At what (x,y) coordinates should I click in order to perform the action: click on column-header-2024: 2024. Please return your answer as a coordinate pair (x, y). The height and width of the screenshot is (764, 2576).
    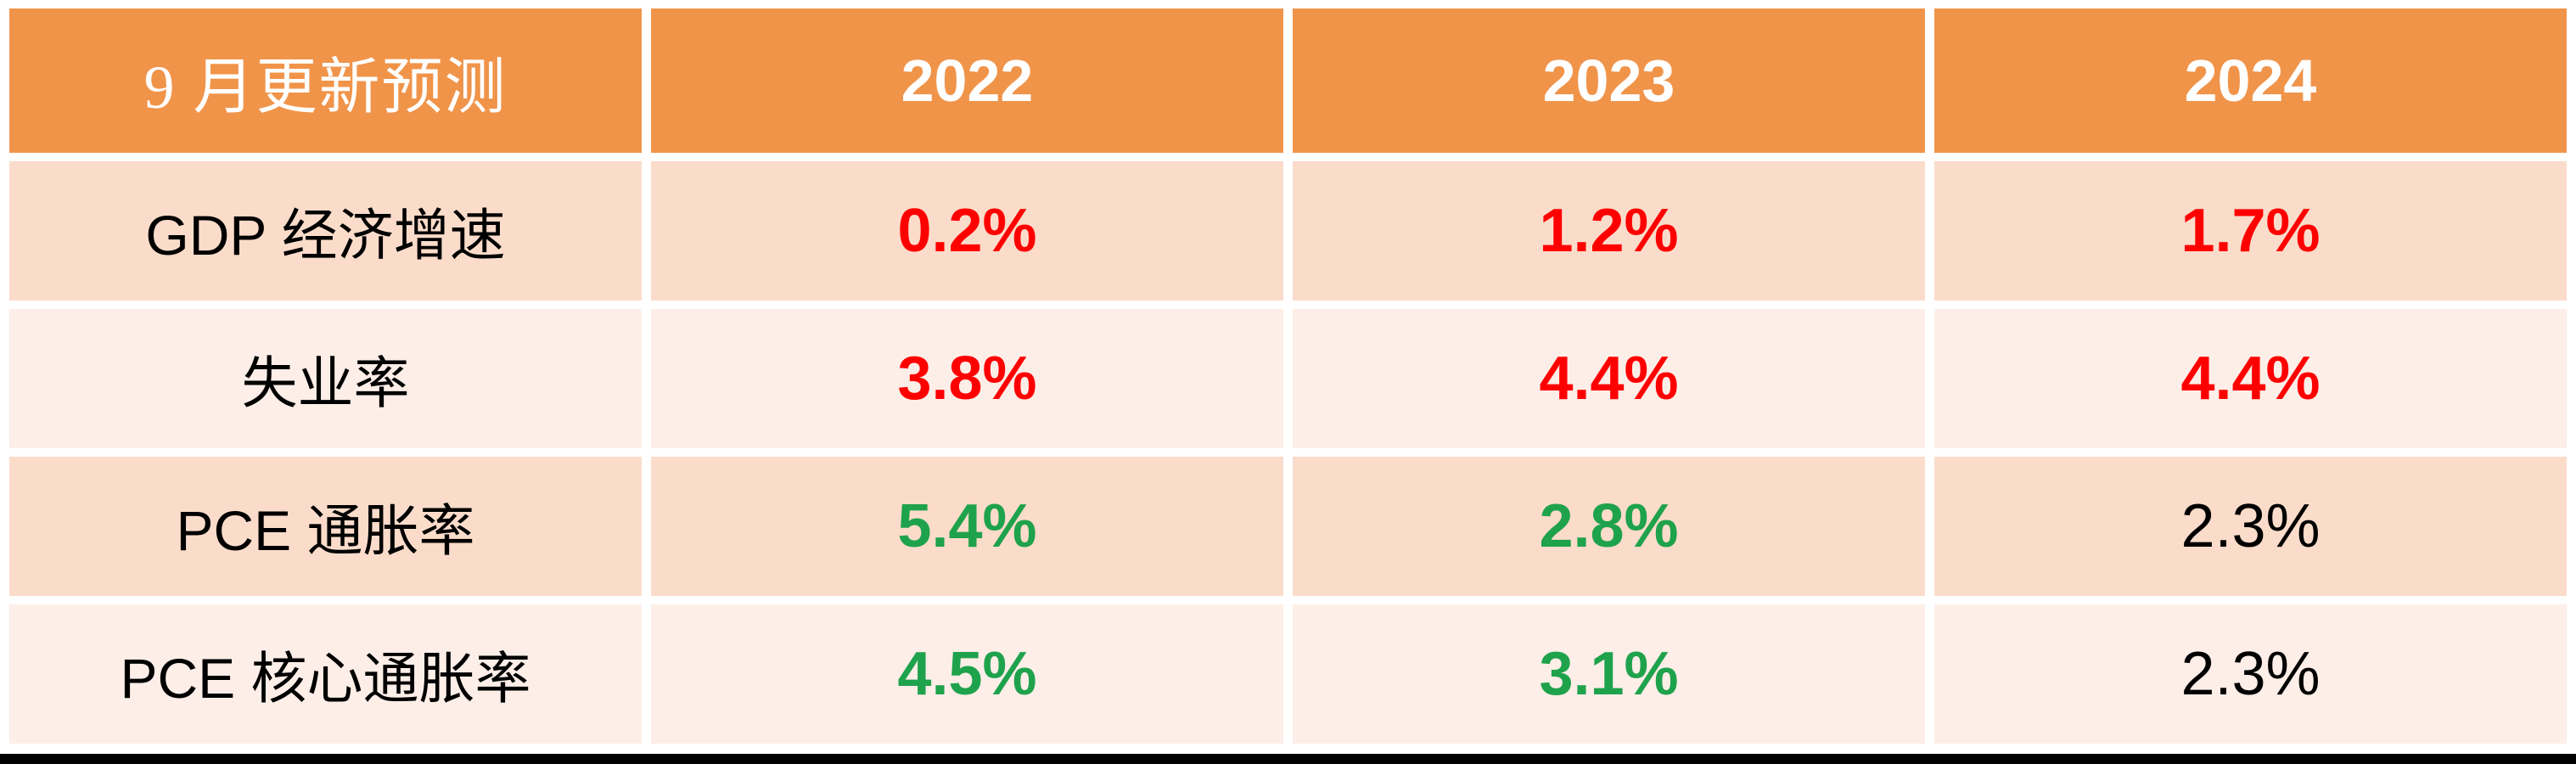
    Looking at the image, I should click on (2250, 81).